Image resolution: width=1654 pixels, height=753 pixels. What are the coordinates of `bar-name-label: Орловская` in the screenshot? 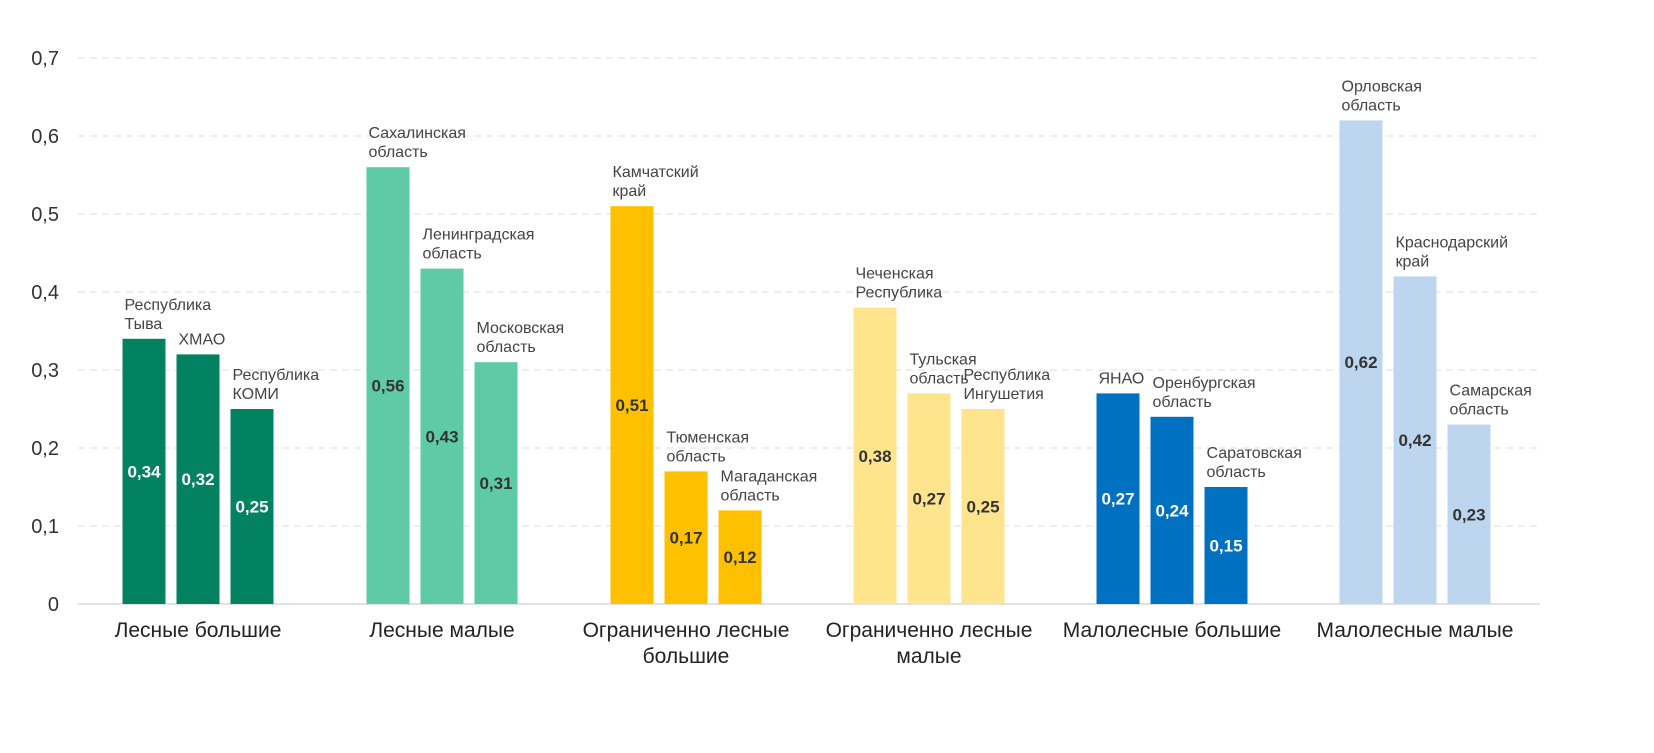 It's located at (1382, 86).